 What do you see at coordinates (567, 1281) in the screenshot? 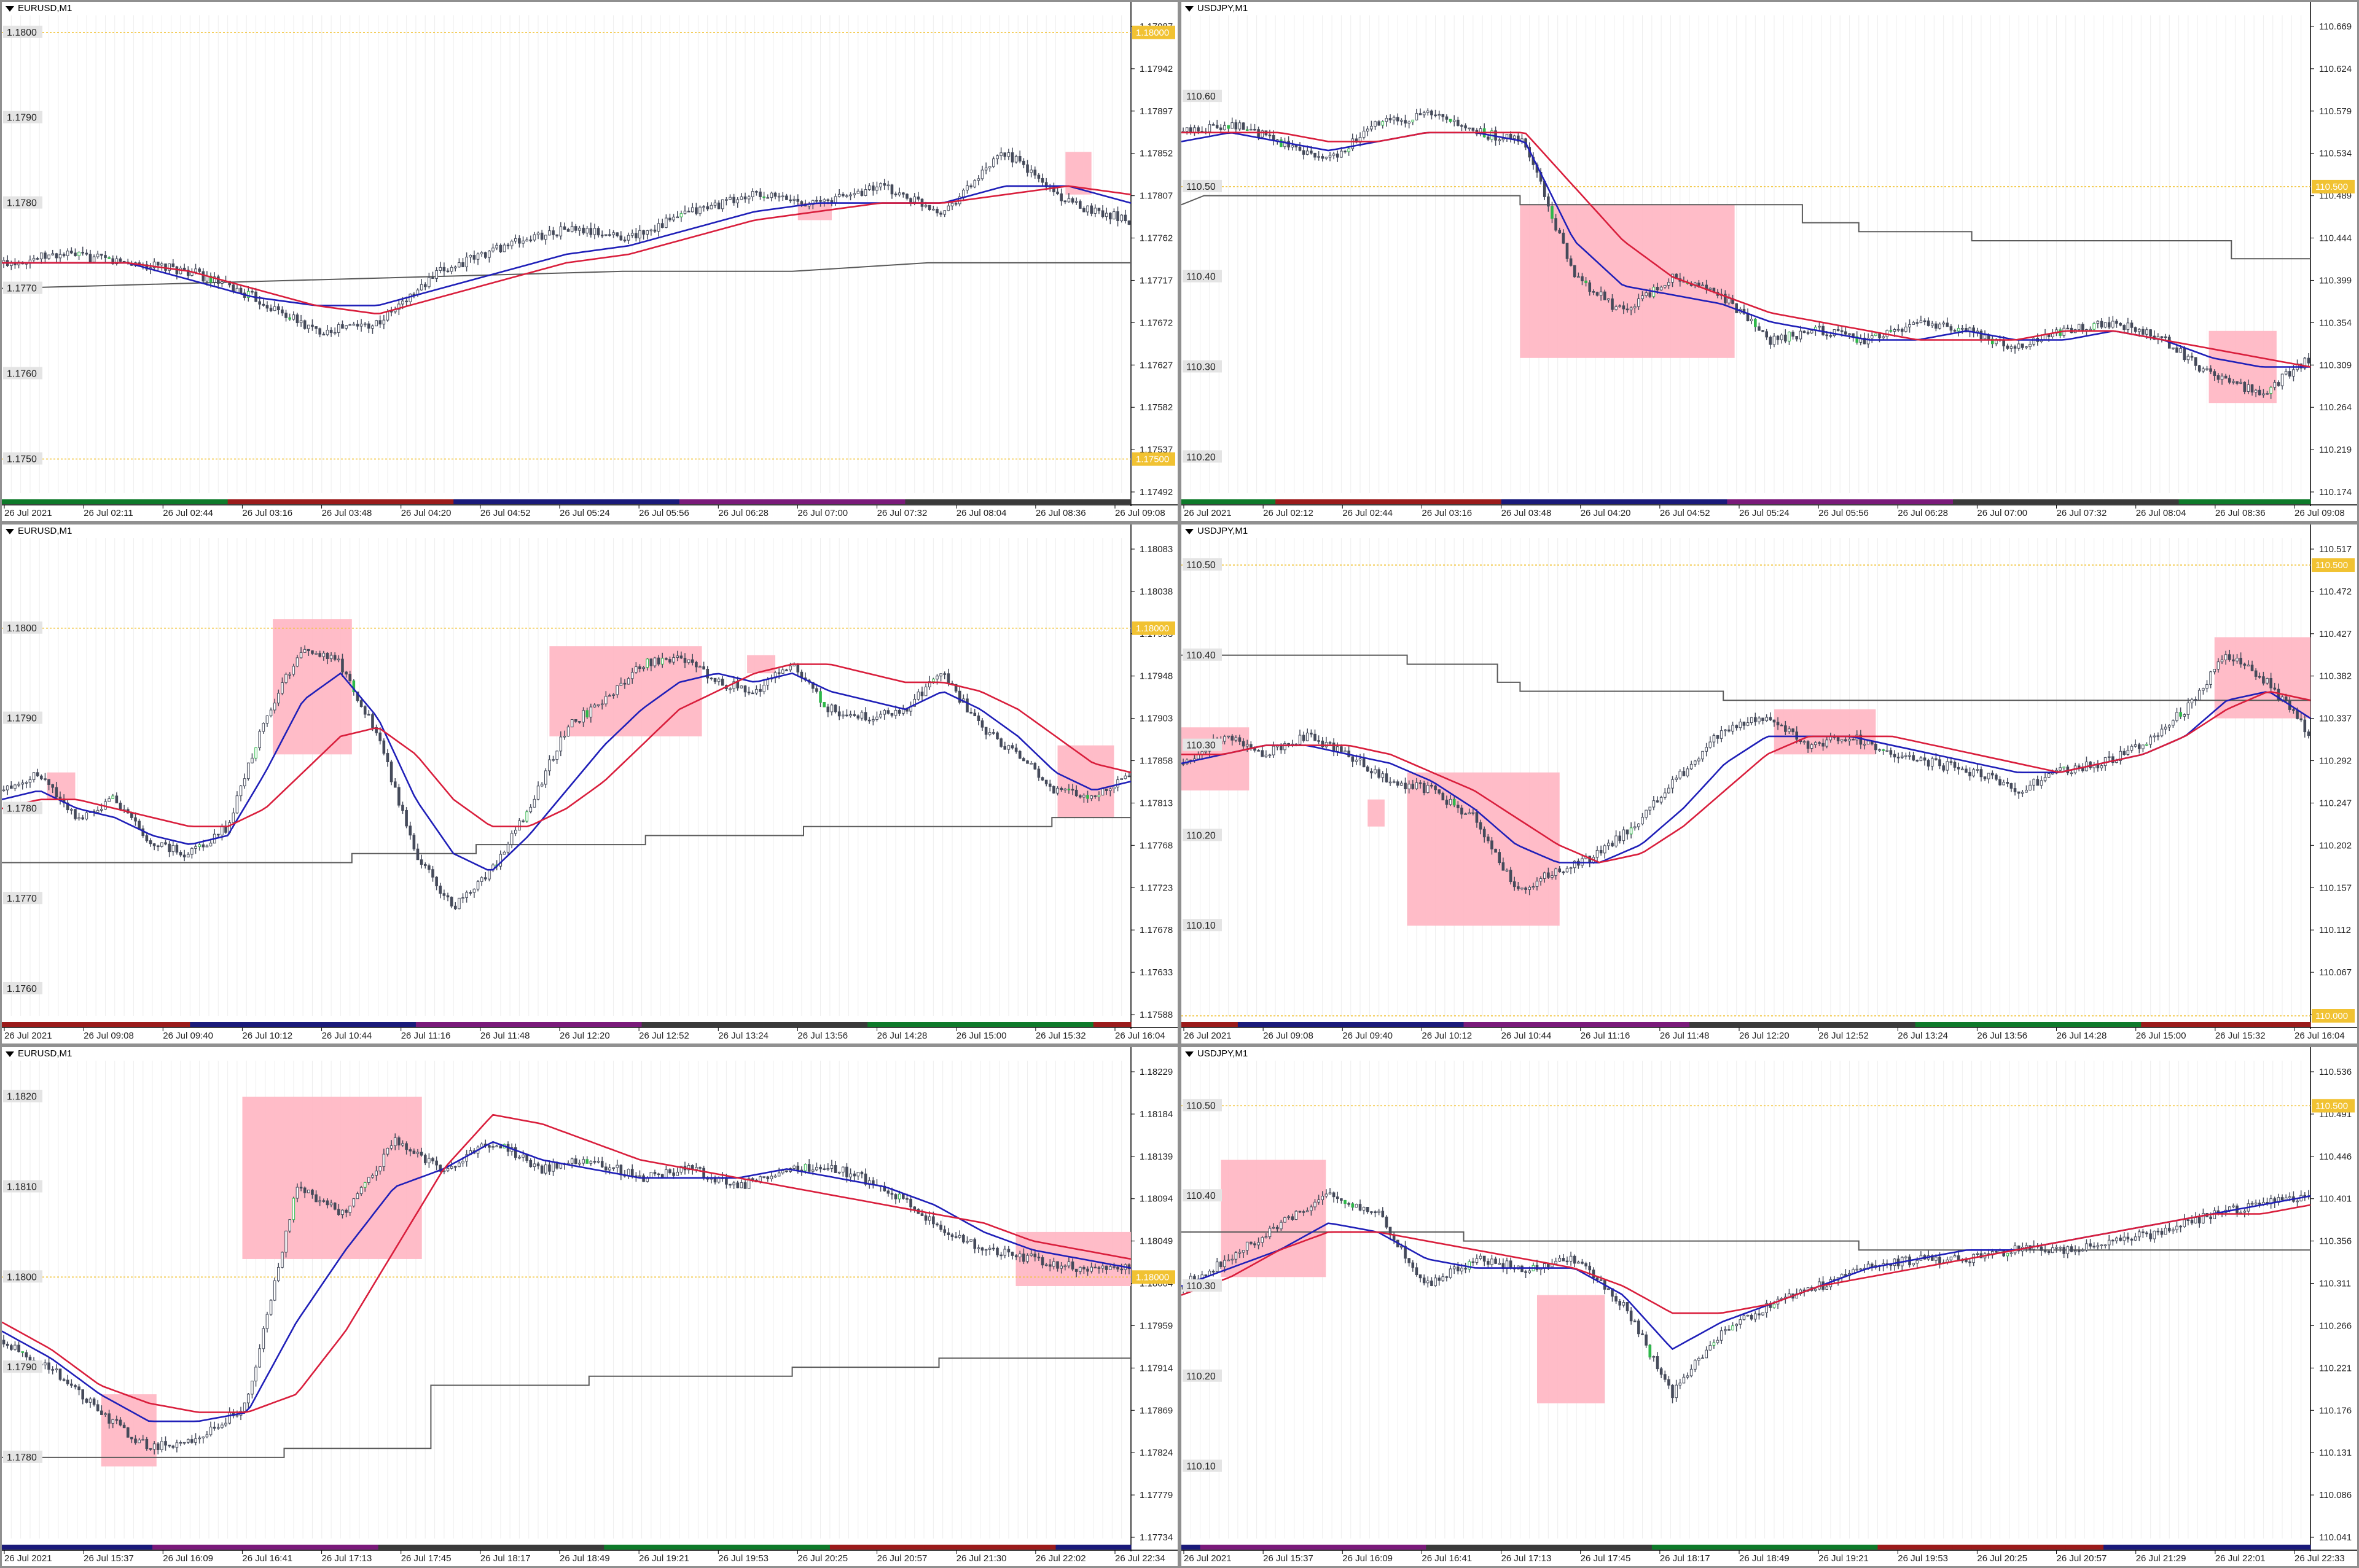
I see `fast-moving-average-line` at bounding box center [567, 1281].